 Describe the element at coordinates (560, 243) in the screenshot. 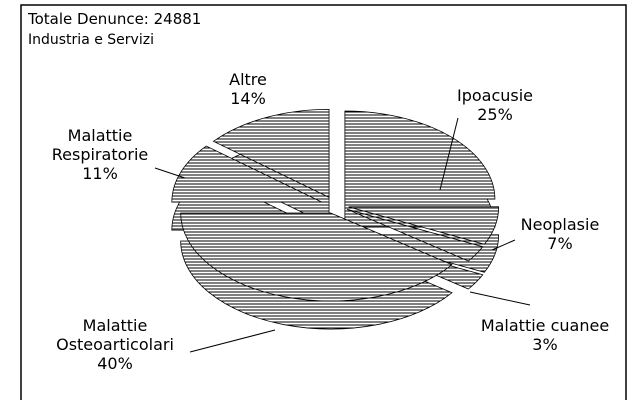

I see `slice-value-label: 7%` at that location.